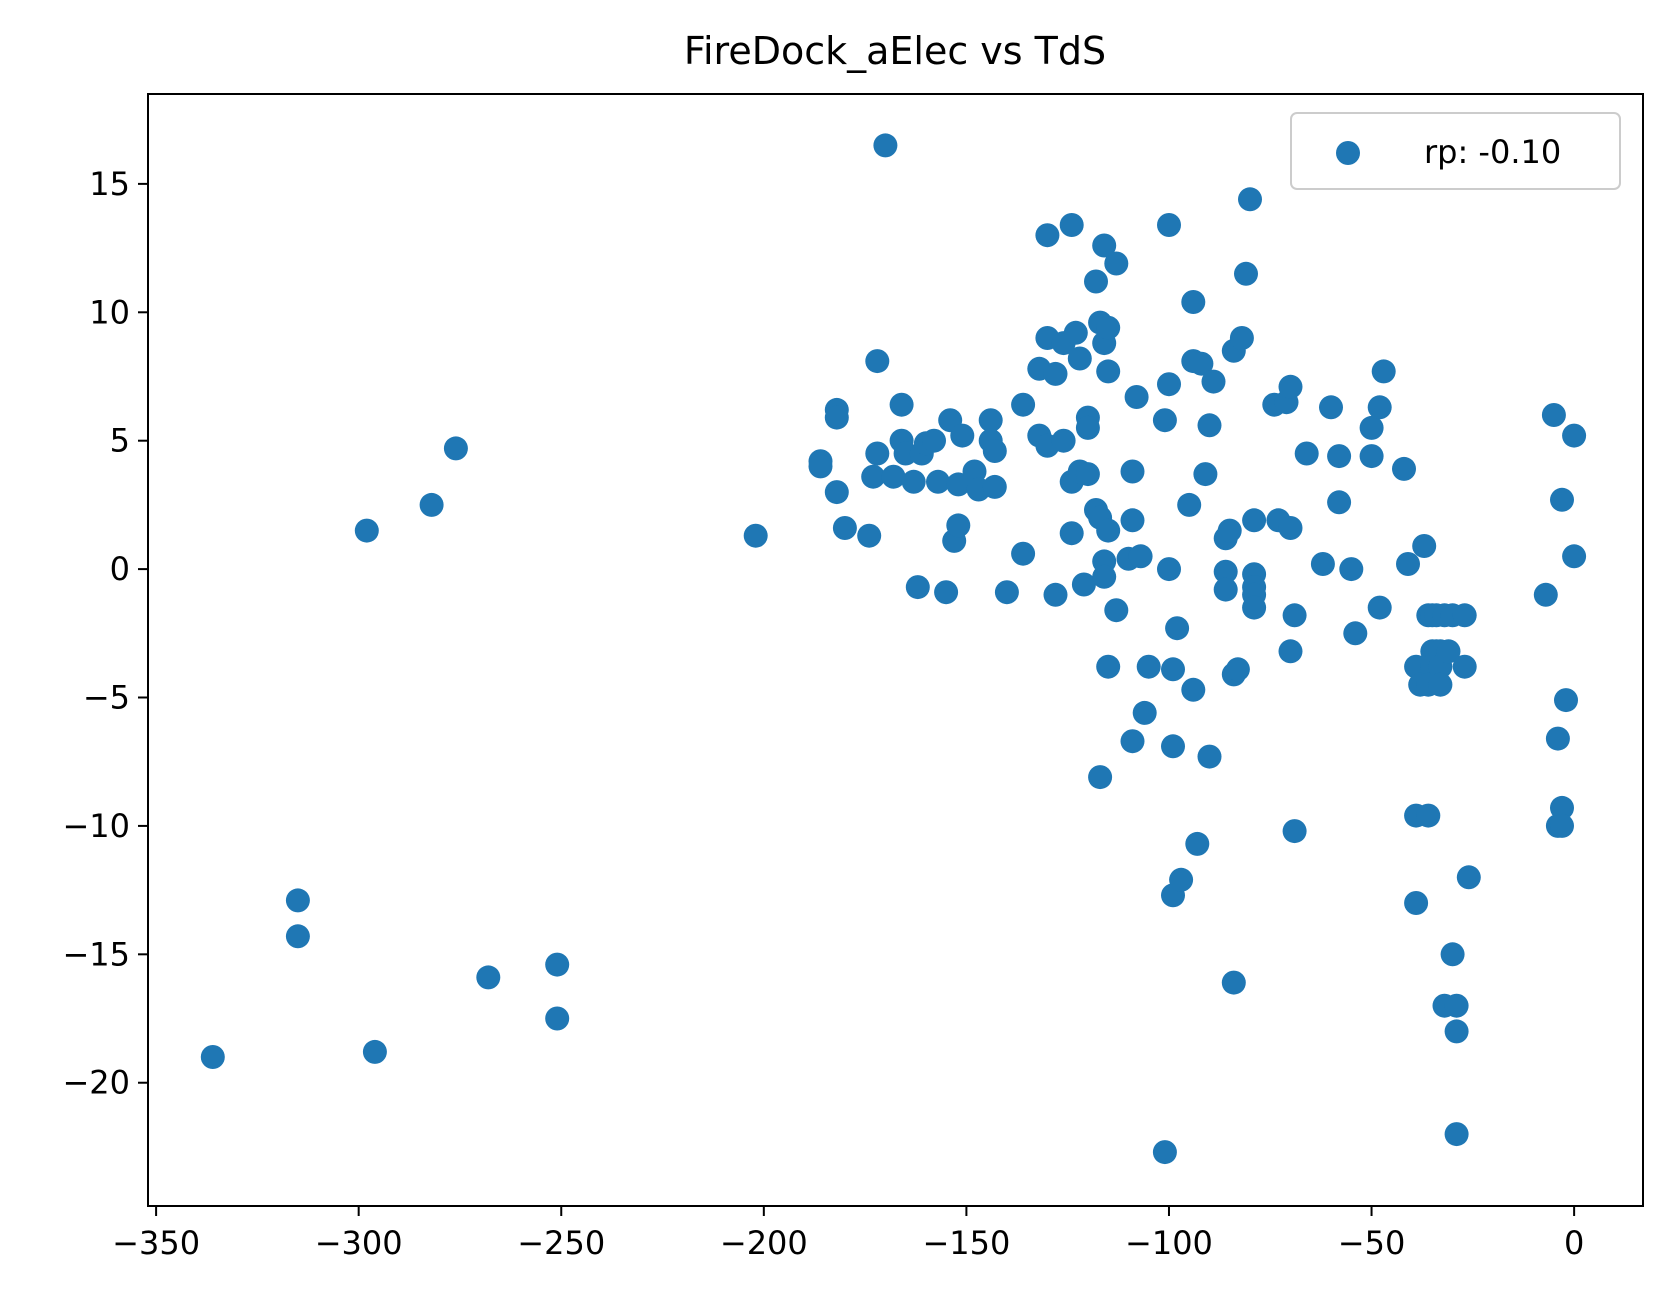 The height and width of the screenshot is (1302, 1665). Describe the element at coordinates (106, 698) in the screenshot. I see `y-tick-label: −5` at that location.